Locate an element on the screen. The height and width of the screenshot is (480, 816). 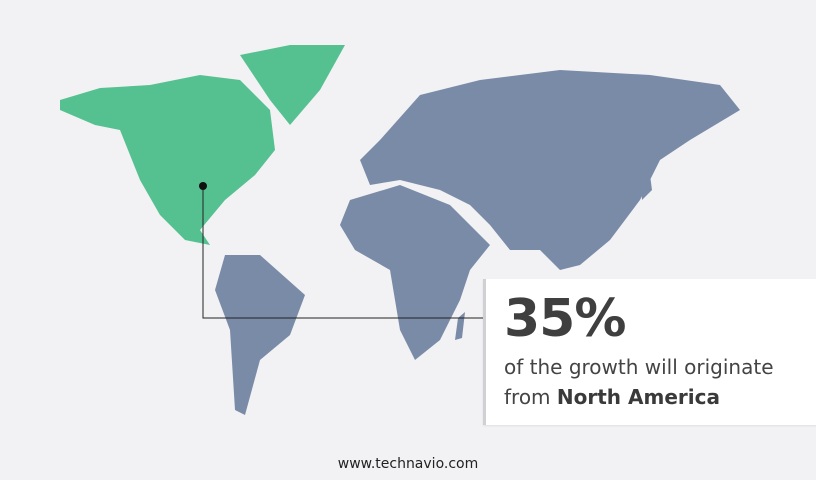
region-madagascar is located at coordinates (460, 326).